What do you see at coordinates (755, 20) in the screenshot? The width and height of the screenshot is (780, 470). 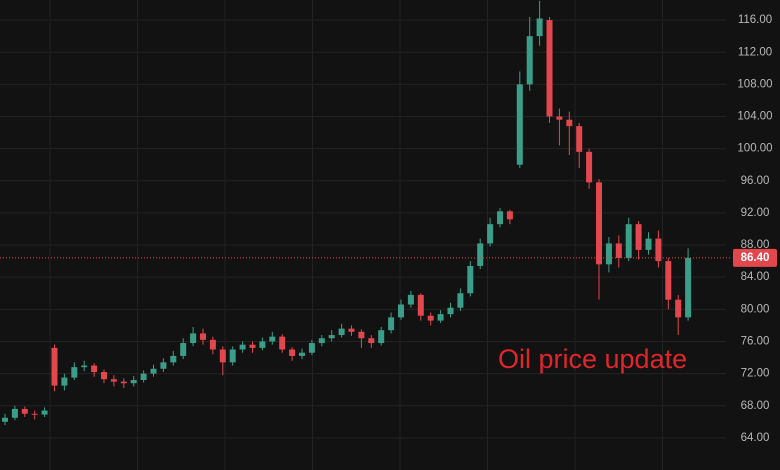 I see `y-tick-label: 116.00` at bounding box center [755, 20].